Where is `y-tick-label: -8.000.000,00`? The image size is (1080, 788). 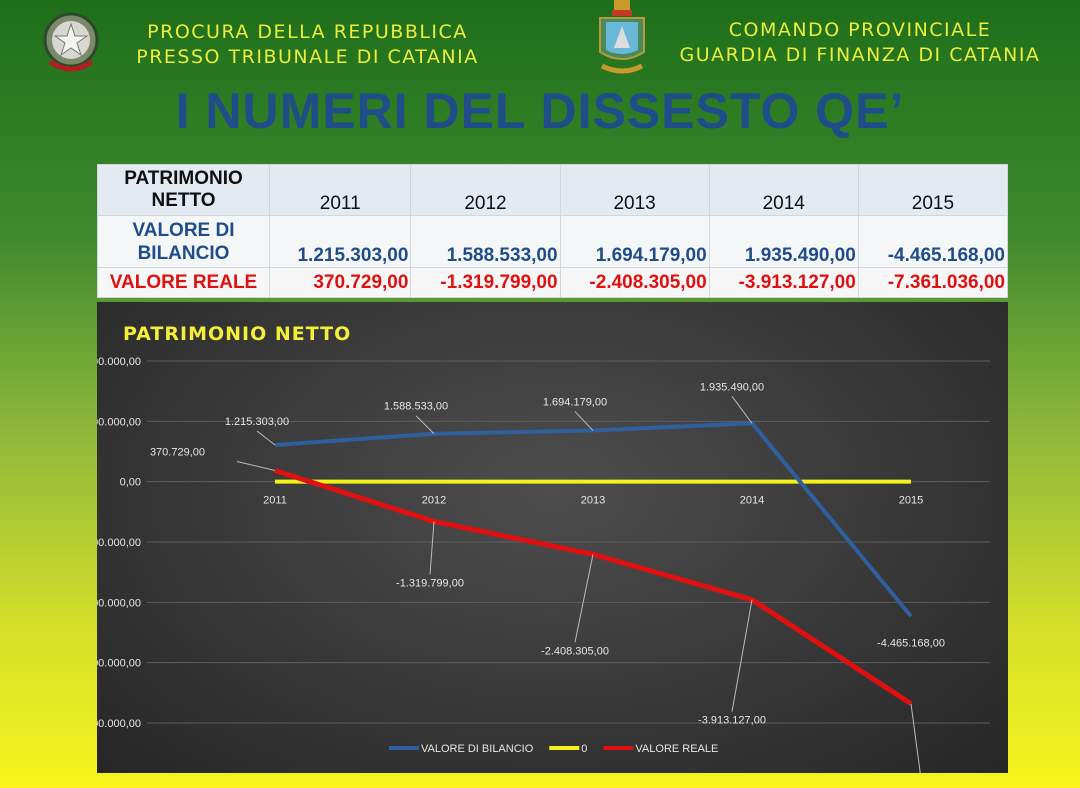 y-tick-label: -8.000.000,00 is located at coordinates (119, 724).